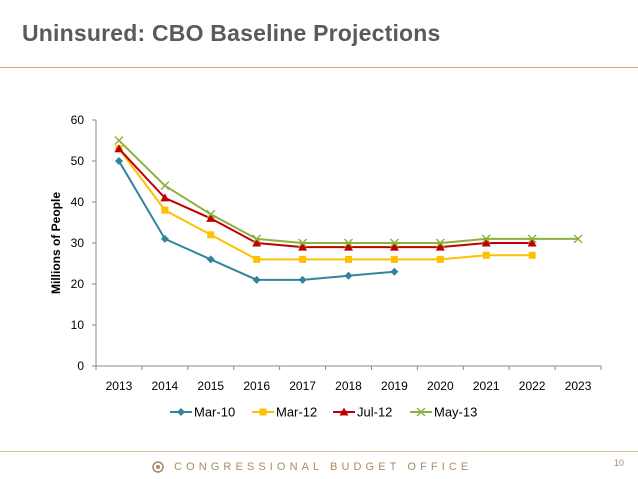 This screenshot has height=479, width=638. Describe the element at coordinates (56, 243) in the screenshot. I see `y-axis-title: Millions of People` at that location.